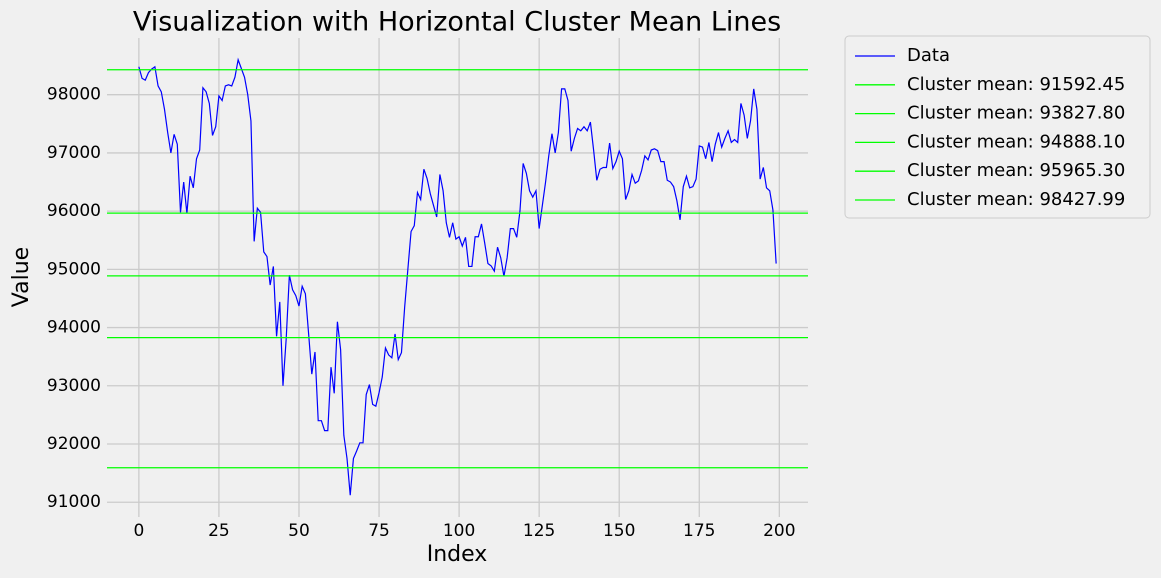  What do you see at coordinates (1016, 113) in the screenshot?
I see `legend-label: Cluster mean: 93827.80` at bounding box center [1016, 113].